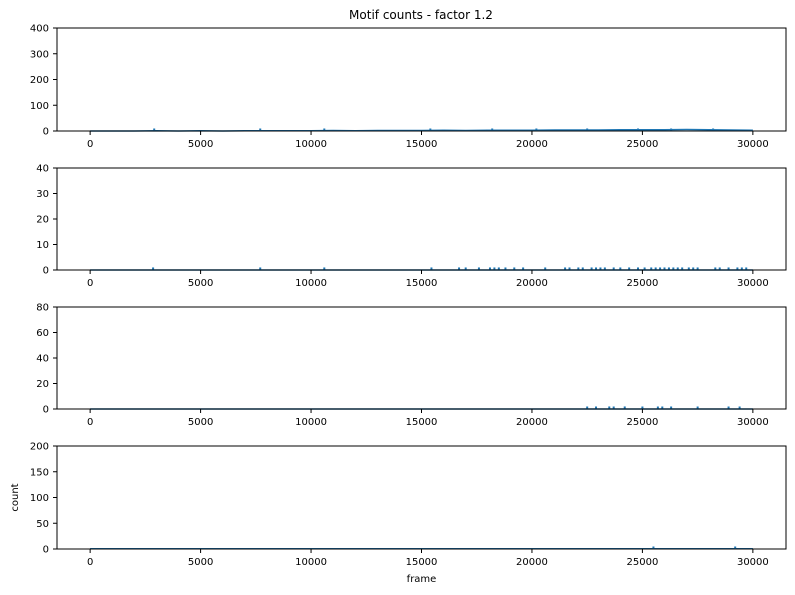 The image size is (795, 595). Describe the element at coordinates (42, 245) in the screenshot. I see `y-tick-label: 10` at that location.